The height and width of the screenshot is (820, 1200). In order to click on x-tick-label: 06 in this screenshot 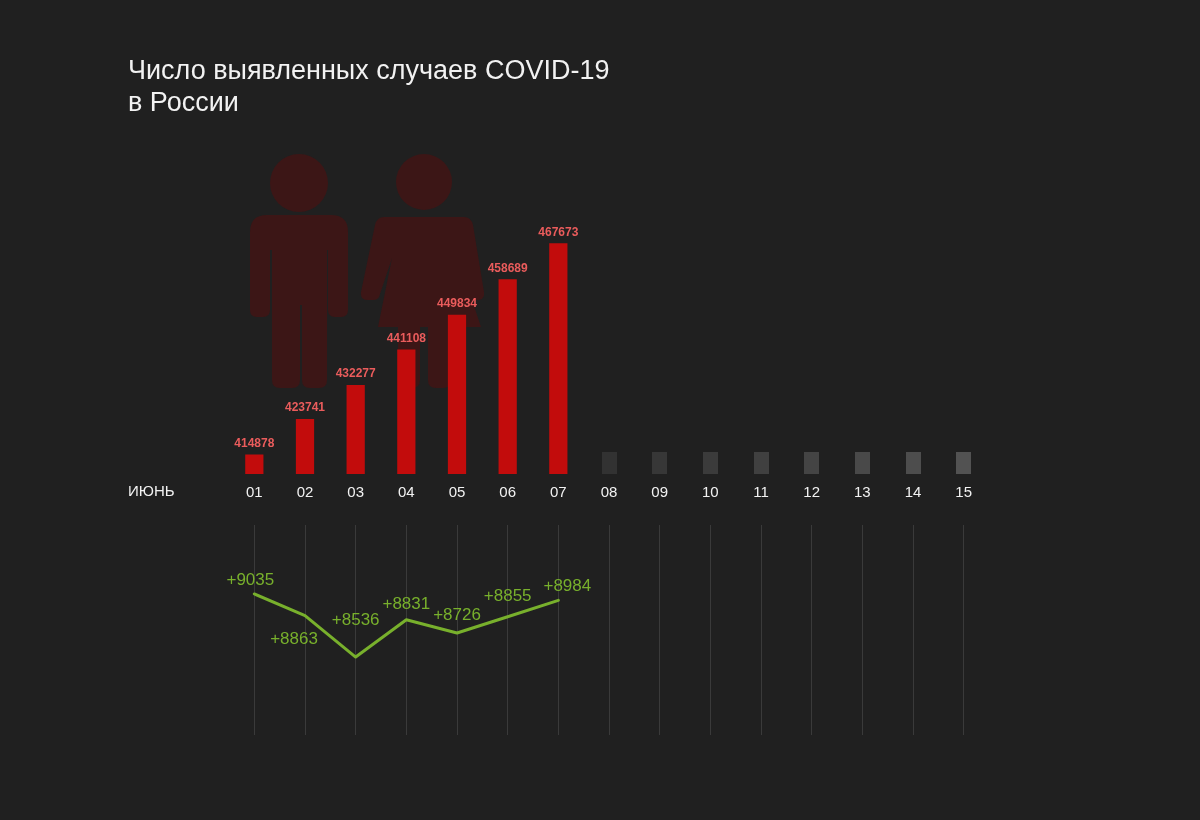, I will do `click(508, 492)`.